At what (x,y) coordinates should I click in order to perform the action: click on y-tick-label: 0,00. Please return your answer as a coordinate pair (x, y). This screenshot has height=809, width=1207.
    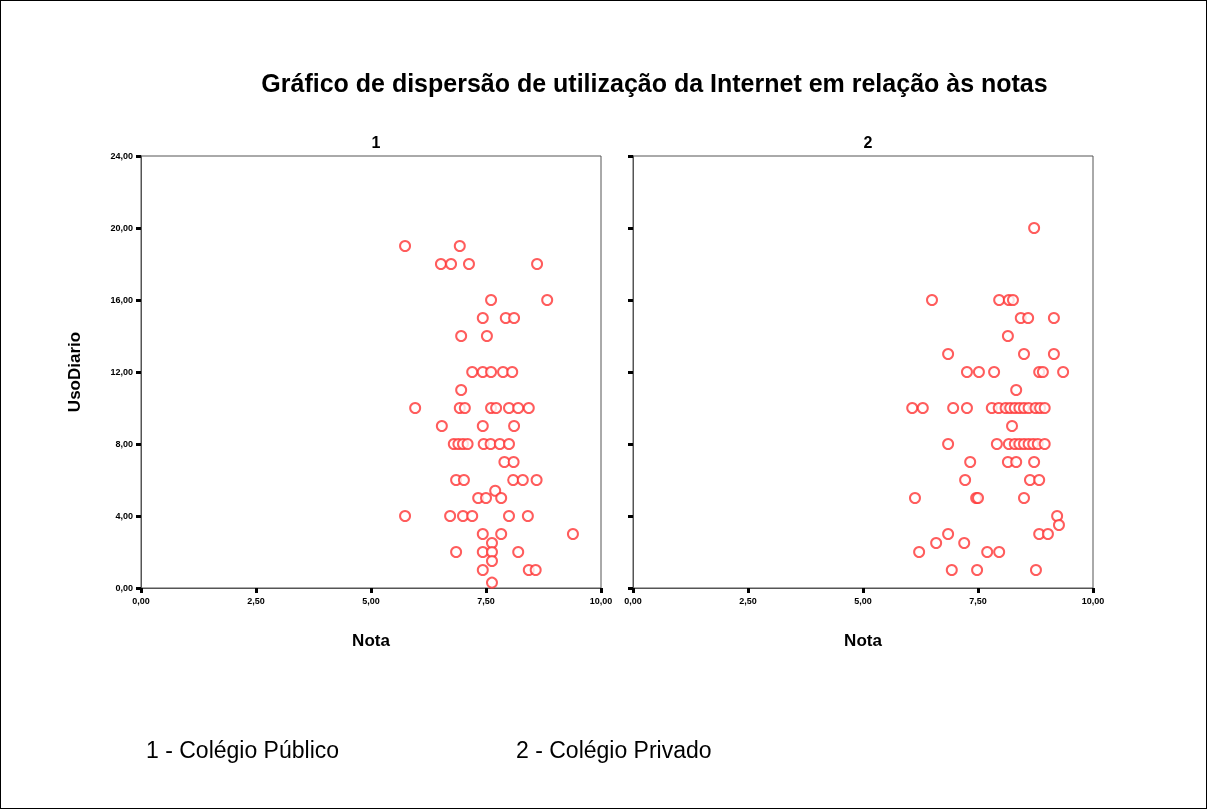
    Looking at the image, I should click on (124, 588).